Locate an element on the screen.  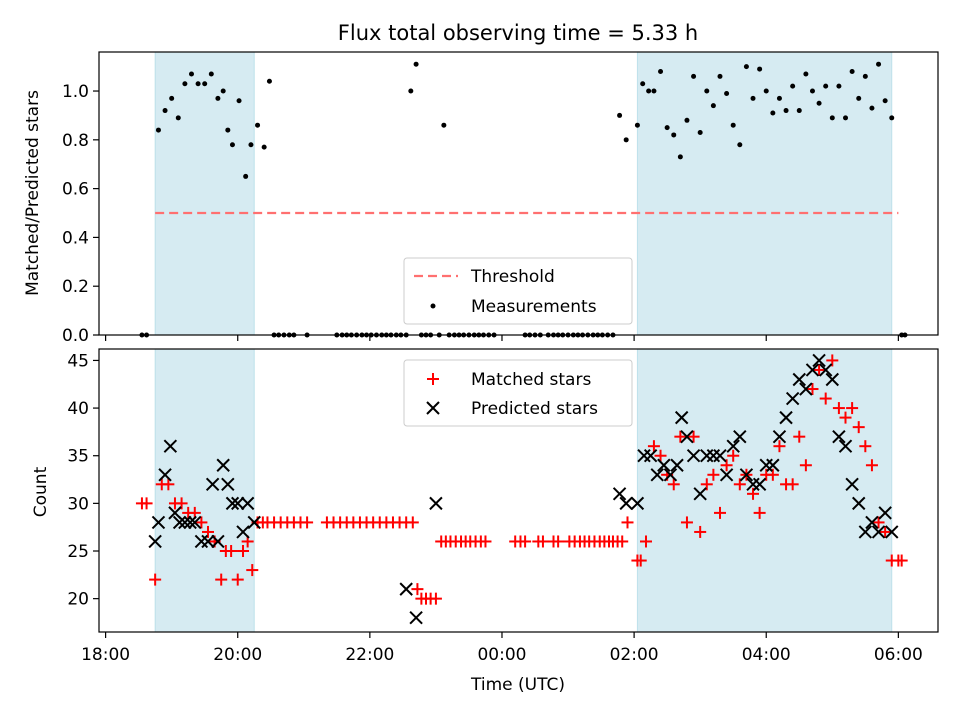
top-y-ticks: 0.0 0.2 0.4 0.6 0.8 1.0 is located at coordinates (80, 214).